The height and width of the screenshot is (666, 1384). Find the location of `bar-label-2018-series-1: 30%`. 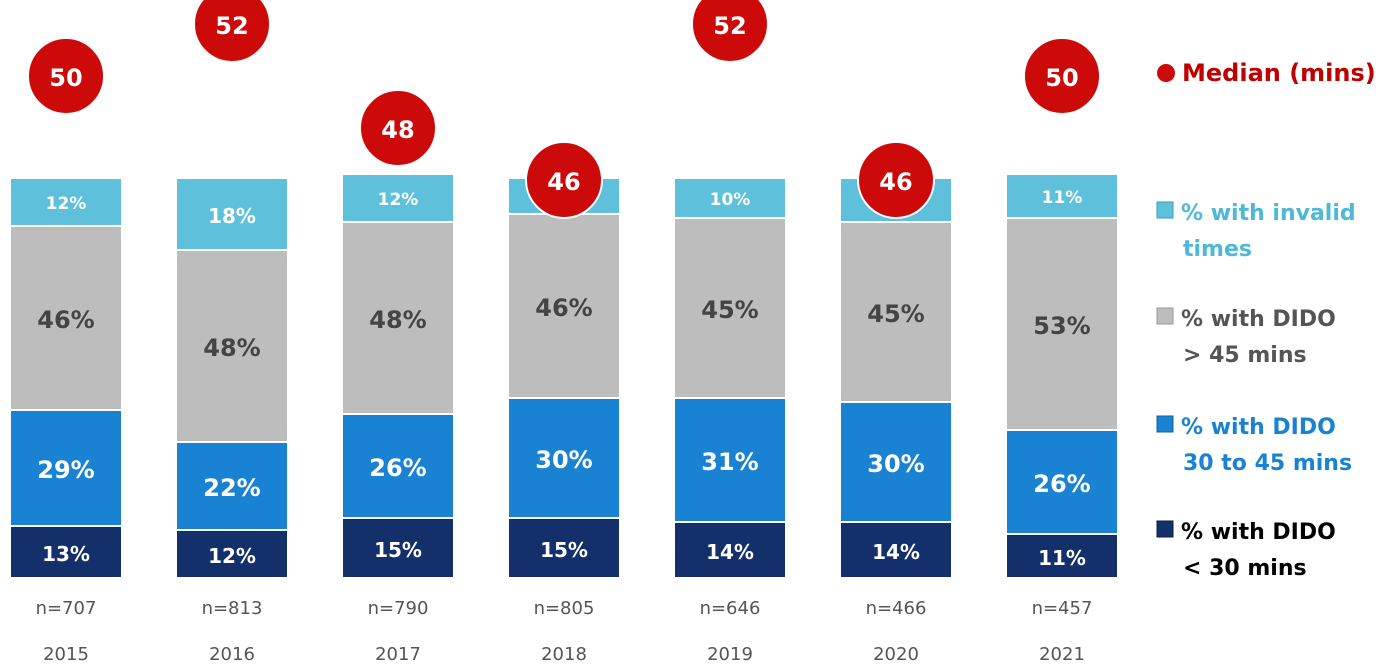

bar-label-2018-series-1: 30% is located at coordinates (563, 460).